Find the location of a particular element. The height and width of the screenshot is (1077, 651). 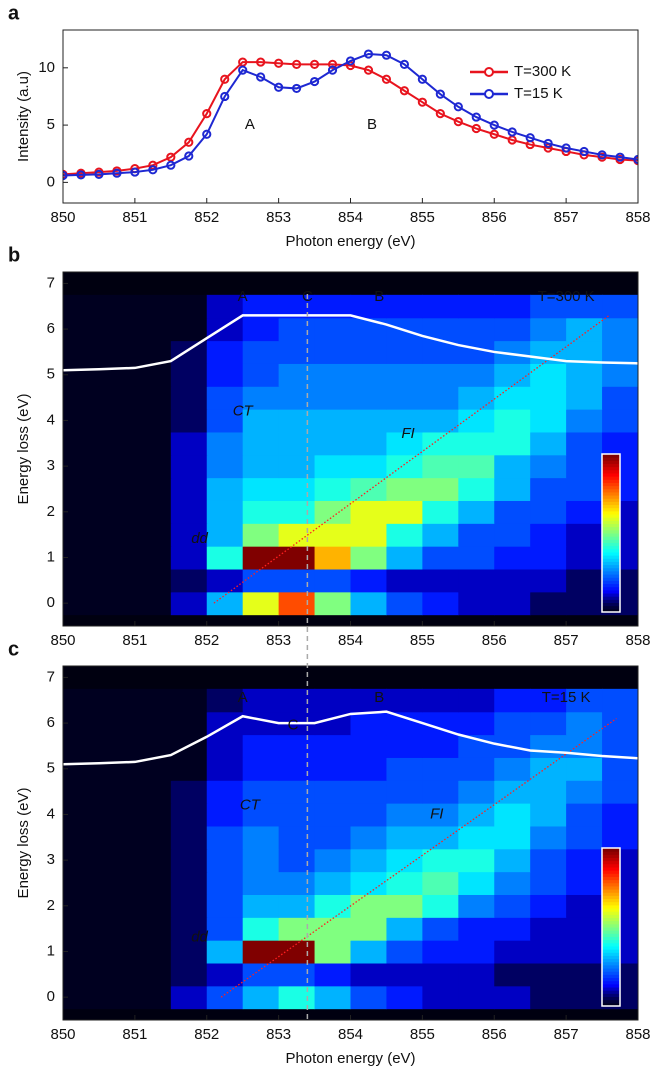

panel-label: c is located at coordinates (13, 649).